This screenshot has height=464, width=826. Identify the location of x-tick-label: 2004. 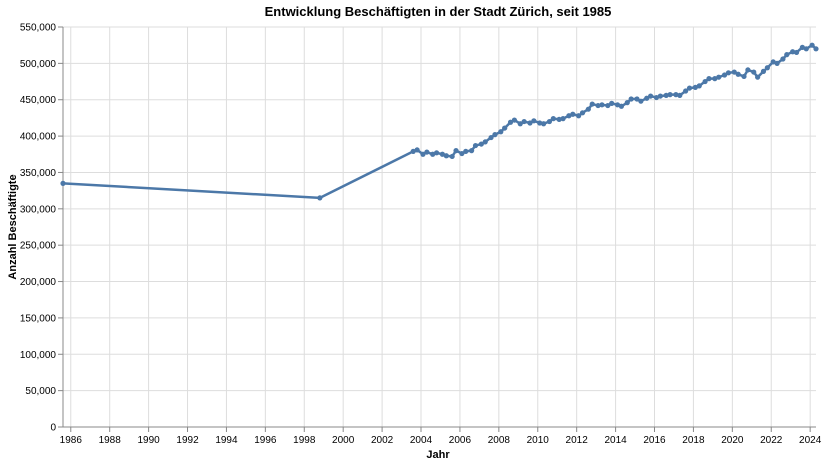
(421, 440).